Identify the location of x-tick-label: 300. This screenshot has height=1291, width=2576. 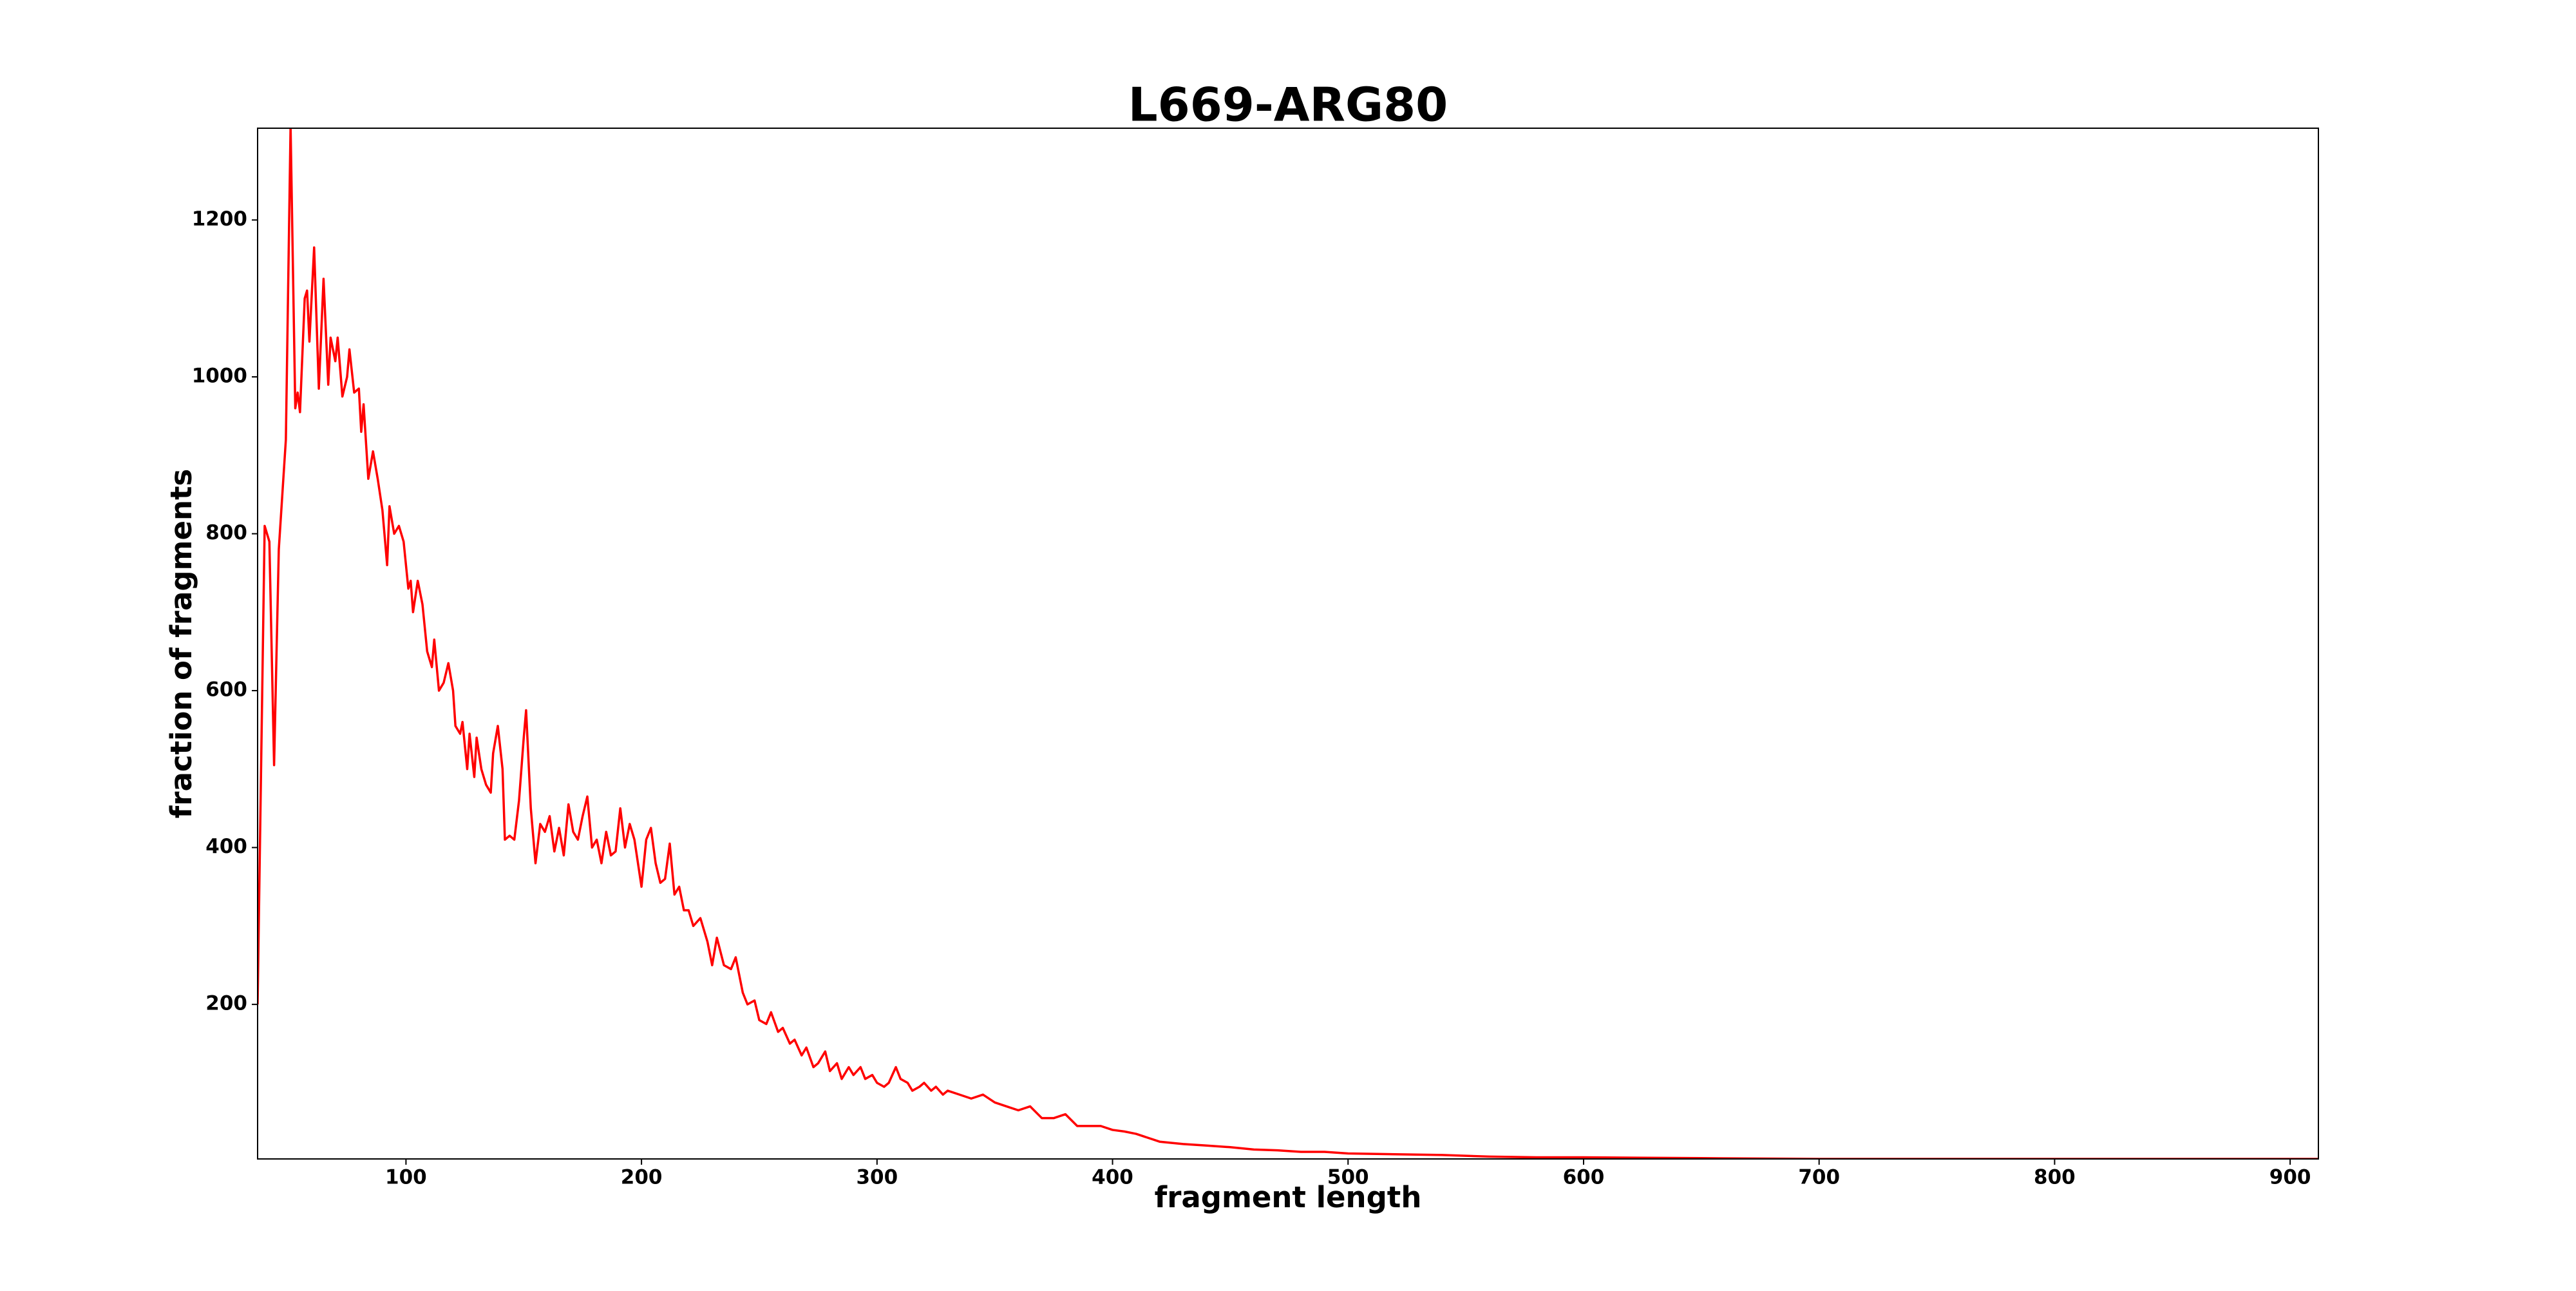
(877, 1177).